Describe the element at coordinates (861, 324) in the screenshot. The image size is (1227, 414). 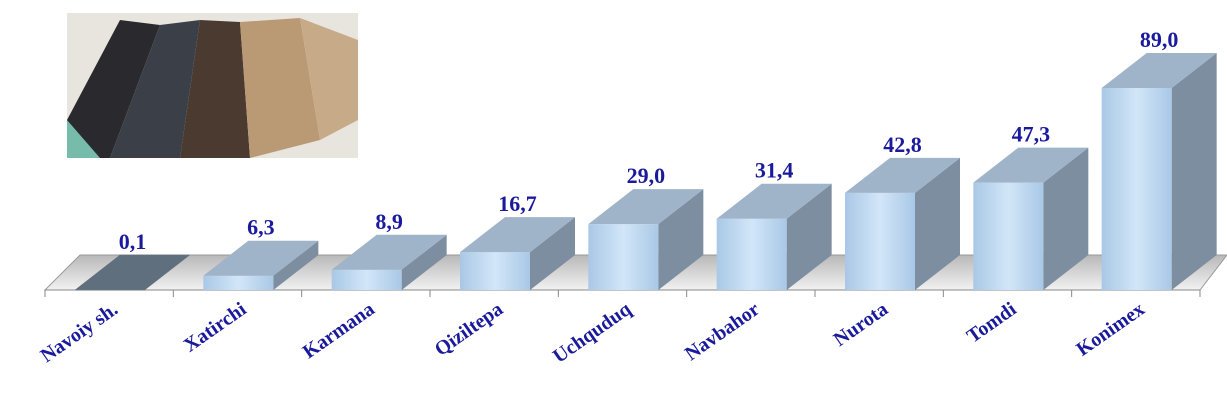
I see `x-tick-label: Nurota` at that location.